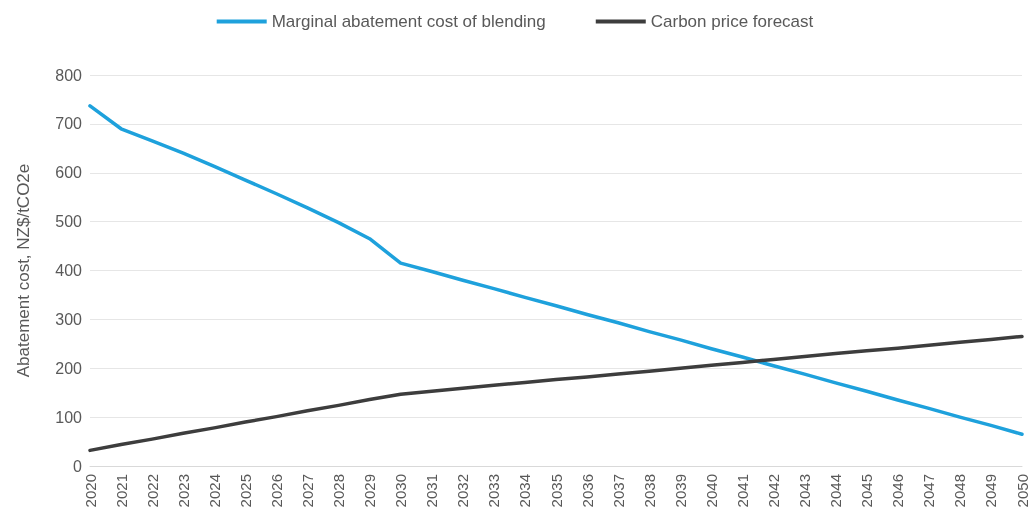 The height and width of the screenshot is (526, 1030). What do you see at coordinates (339, 491) in the screenshot?
I see `x-tick-label: 2028` at bounding box center [339, 491].